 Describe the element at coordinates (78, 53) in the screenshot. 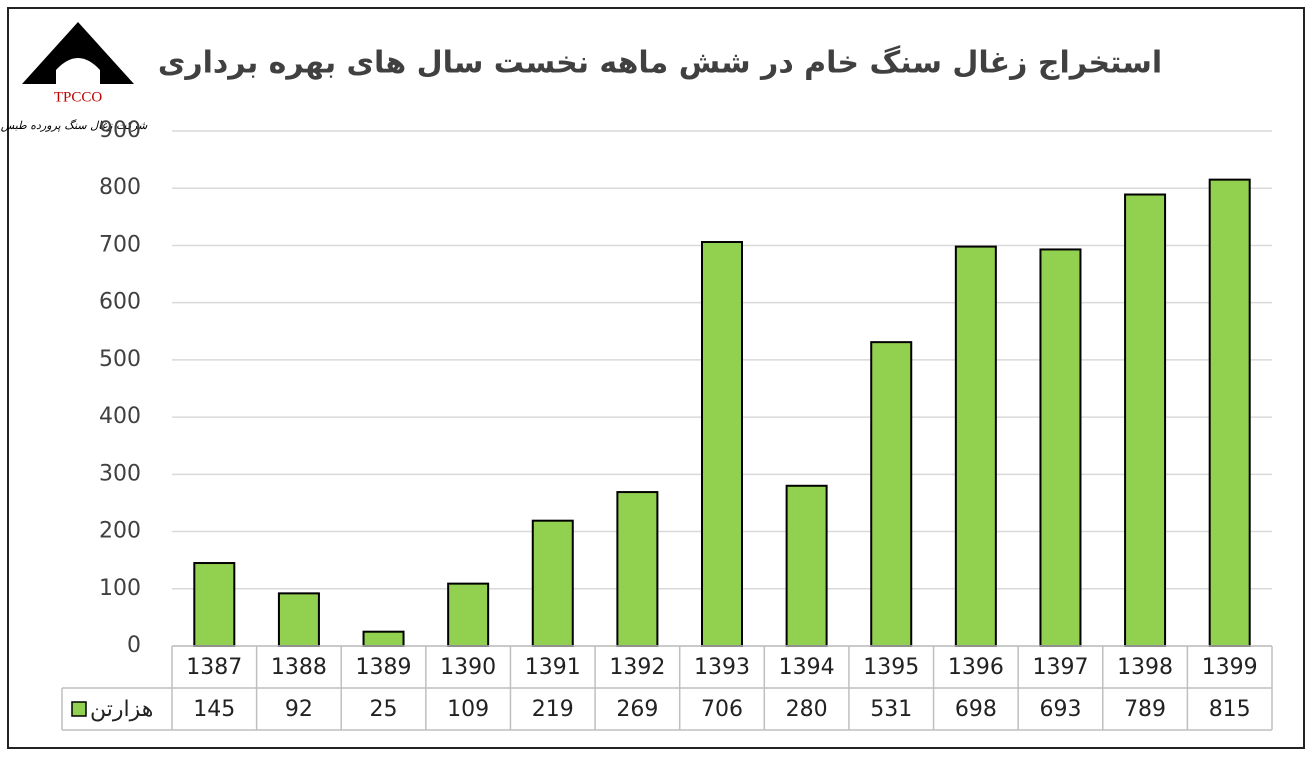

I see `logo-shape` at that location.